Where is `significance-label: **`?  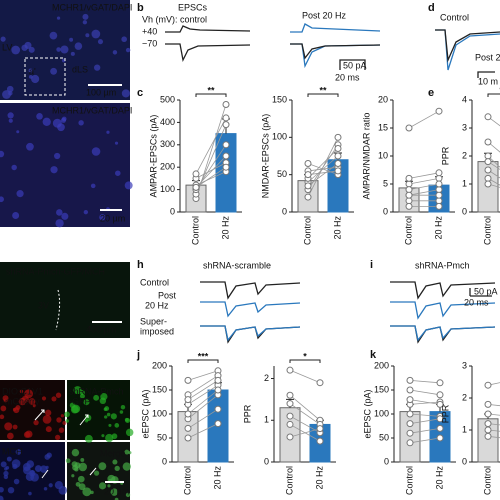 significance-label: ** is located at coordinates (211, 90).